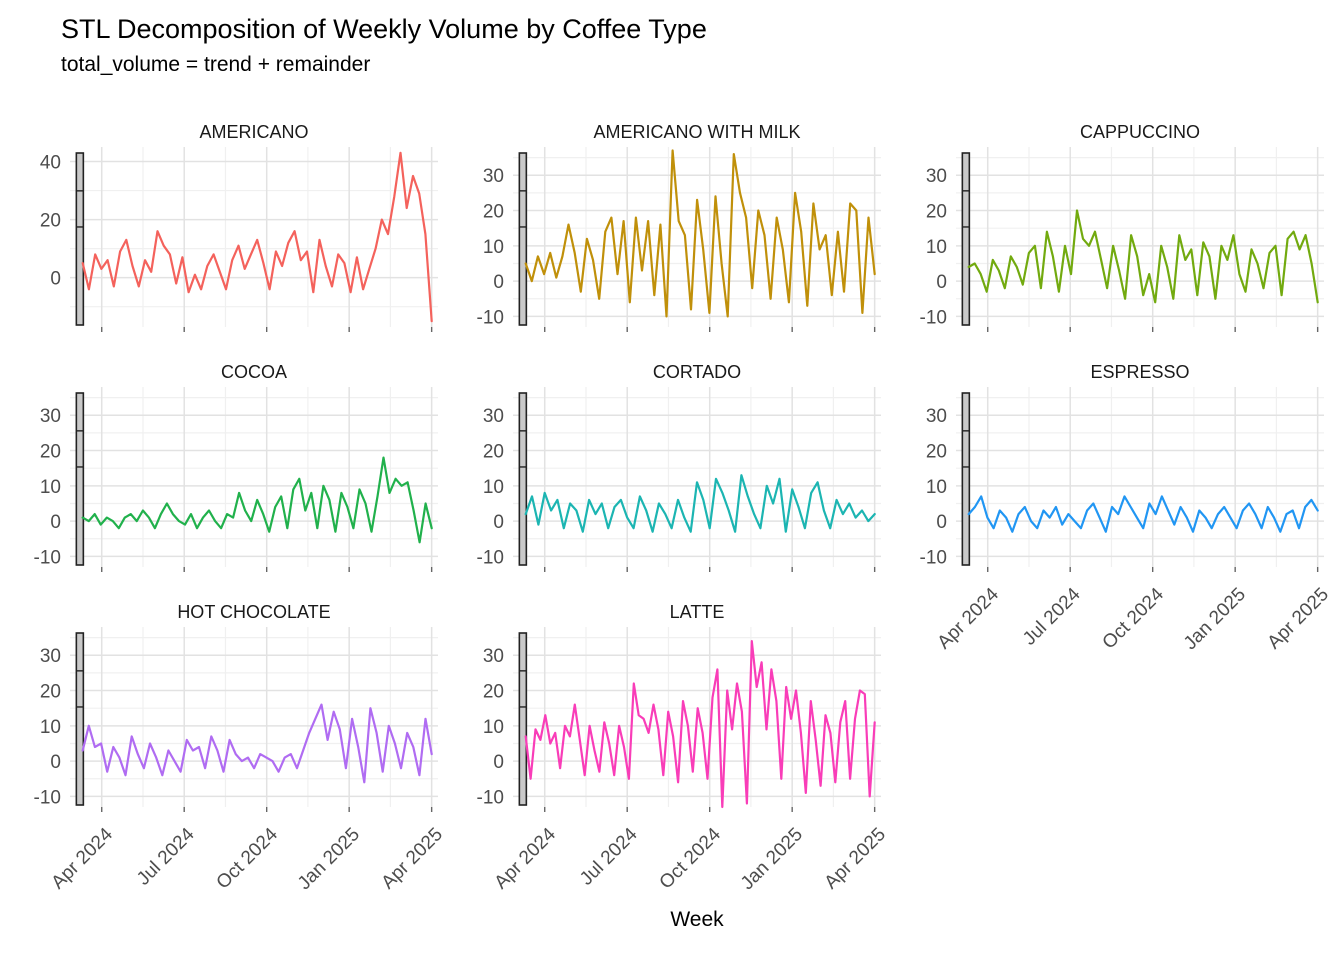  What do you see at coordinates (697, 132) in the screenshot?
I see `facet-title: AMERICANO WITH MILK` at bounding box center [697, 132].